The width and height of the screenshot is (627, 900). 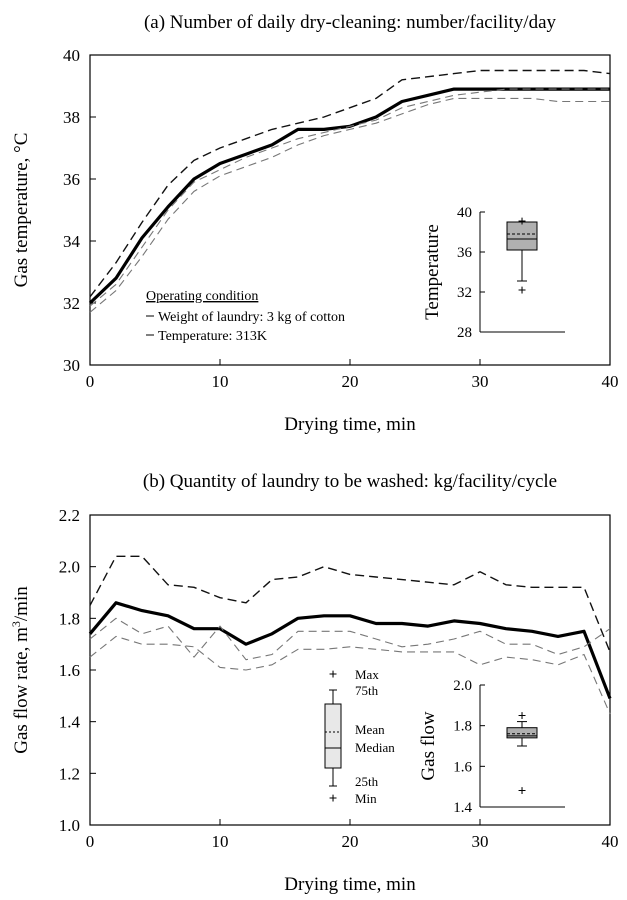 I want to click on chart-a-x-tick-label: 0, so click(x=90, y=381).